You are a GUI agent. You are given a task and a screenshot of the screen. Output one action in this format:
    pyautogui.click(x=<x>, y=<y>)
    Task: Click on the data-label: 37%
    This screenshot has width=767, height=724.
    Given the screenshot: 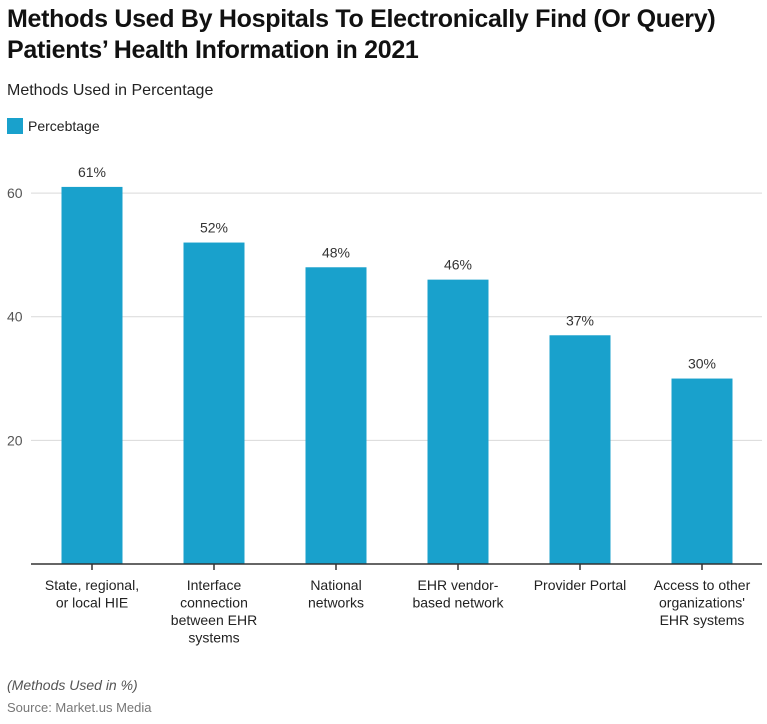 What is the action you would take?
    pyautogui.click(x=580, y=320)
    